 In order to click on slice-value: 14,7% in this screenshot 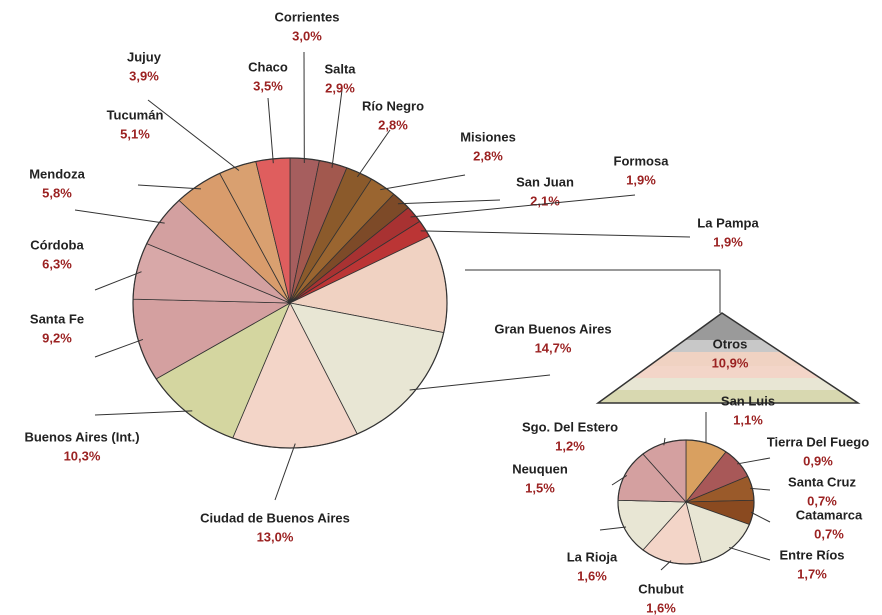, I will do `click(553, 347)`.